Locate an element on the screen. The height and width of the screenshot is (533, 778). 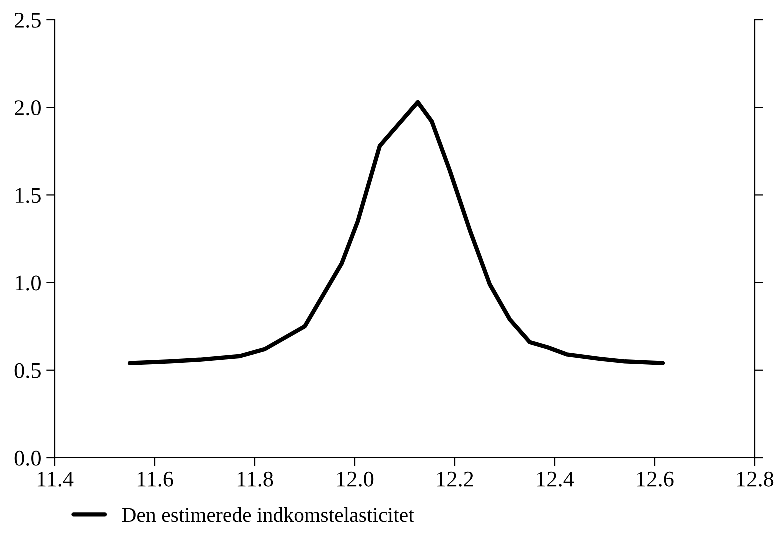
y-tick-label: 1.5 is located at coordinates (28, 196).